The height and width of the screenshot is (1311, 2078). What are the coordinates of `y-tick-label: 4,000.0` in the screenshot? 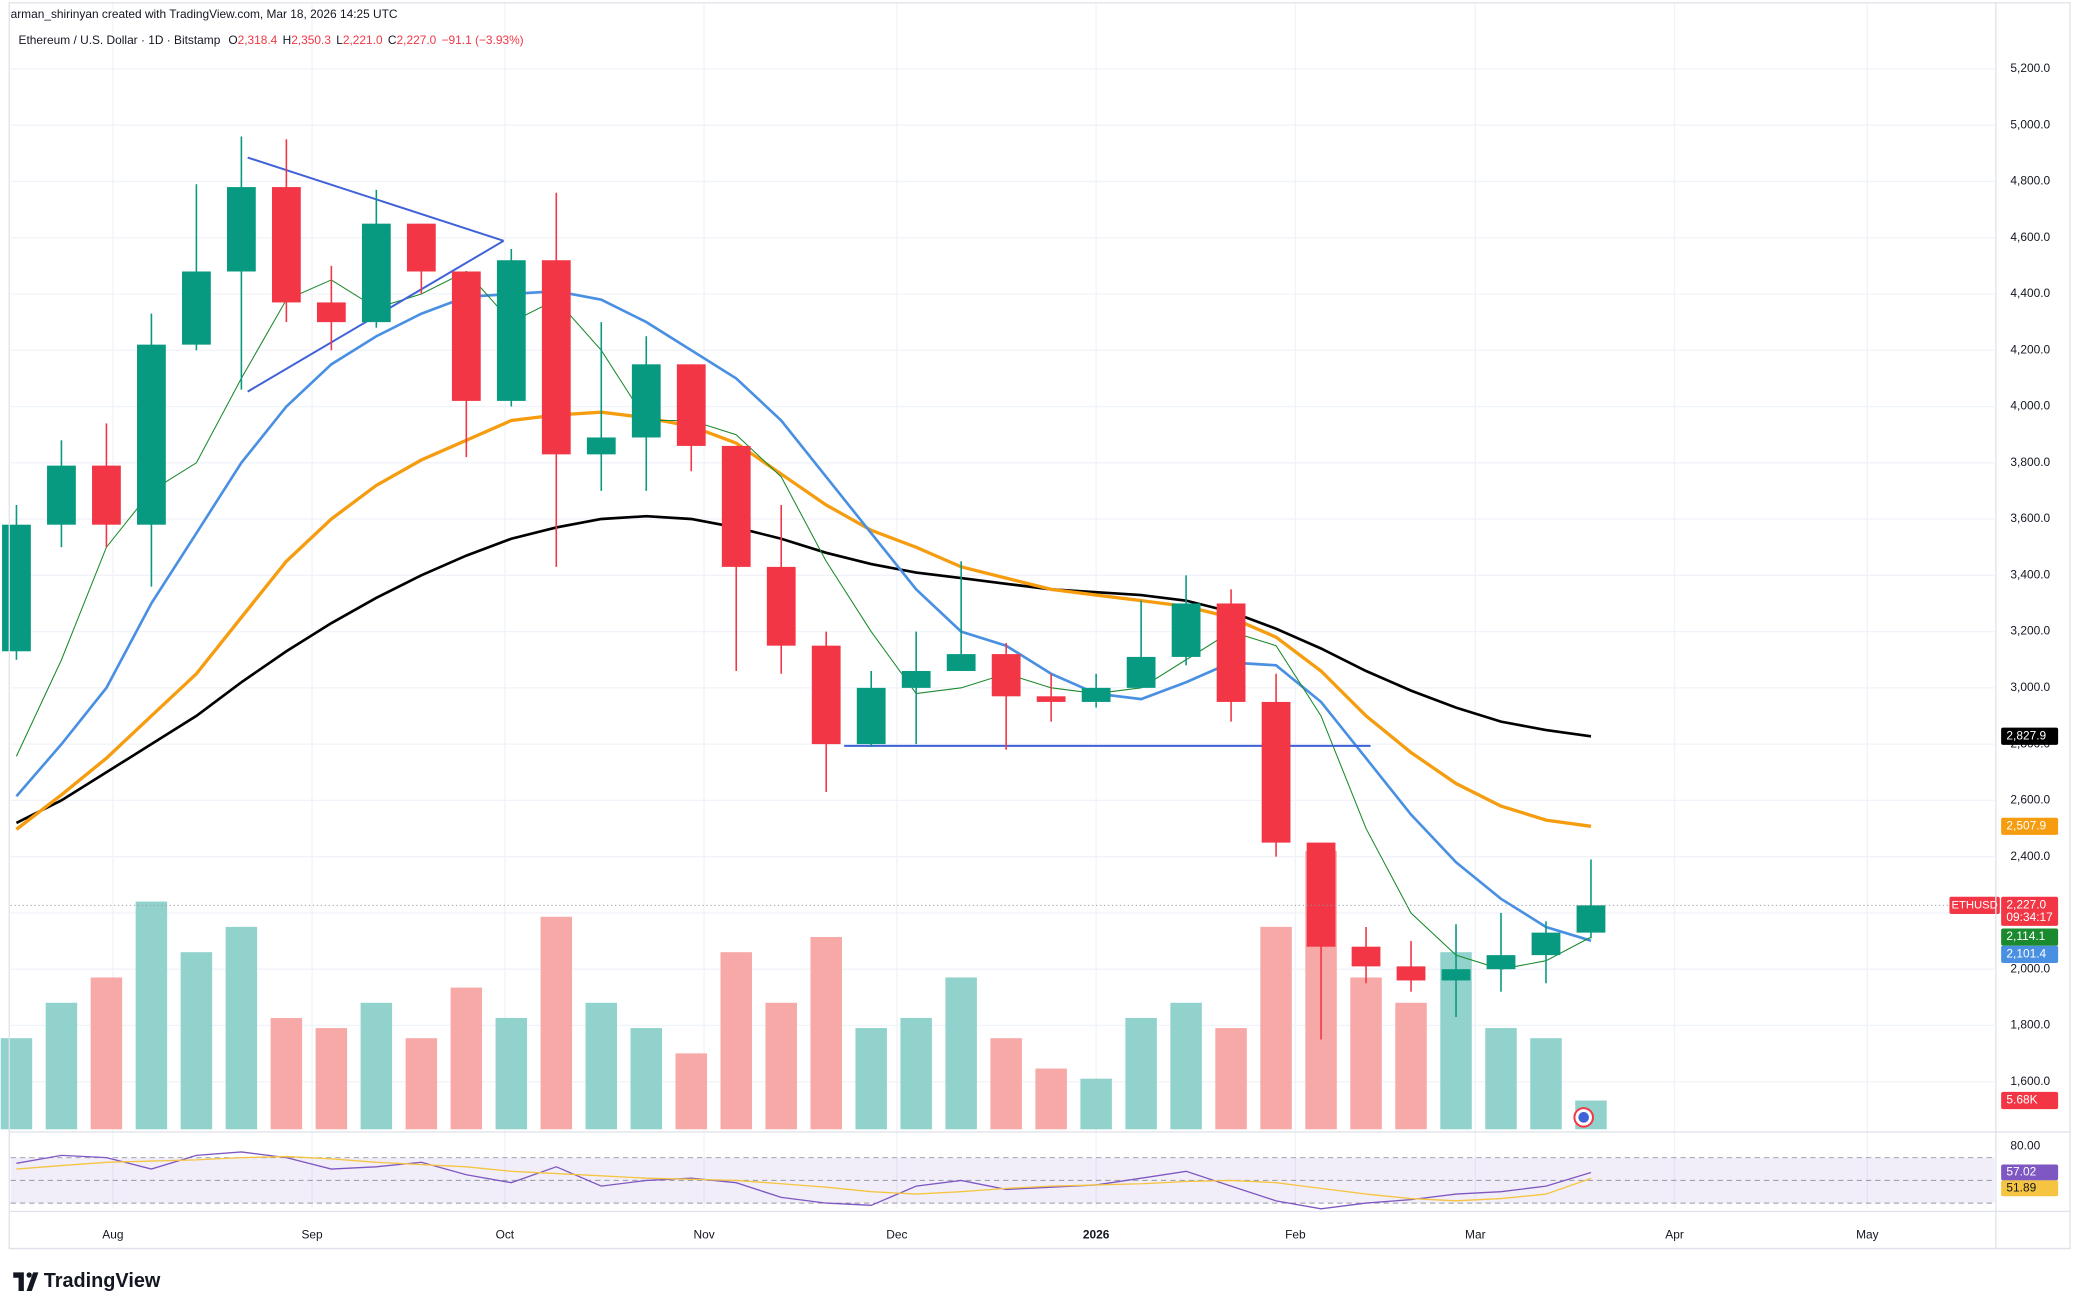 It's located at (2030, 406).